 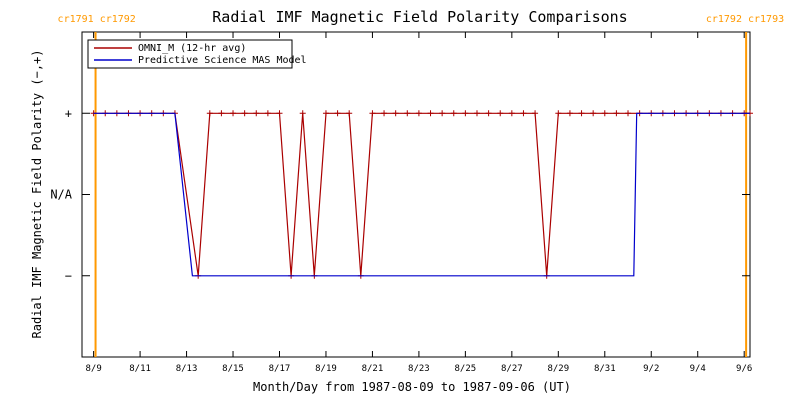 I want to click on x-tick-label: 8/11, so click(x=140, y=369).